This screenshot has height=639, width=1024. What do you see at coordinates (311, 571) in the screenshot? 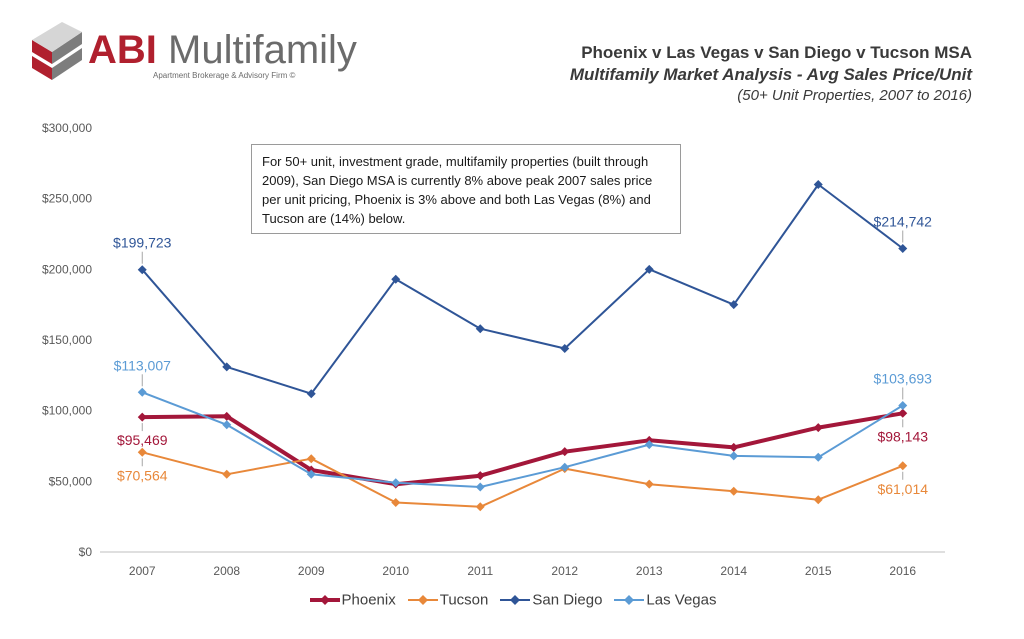
I see `x-tick-label: 2009` at bounding box center [311, 571].